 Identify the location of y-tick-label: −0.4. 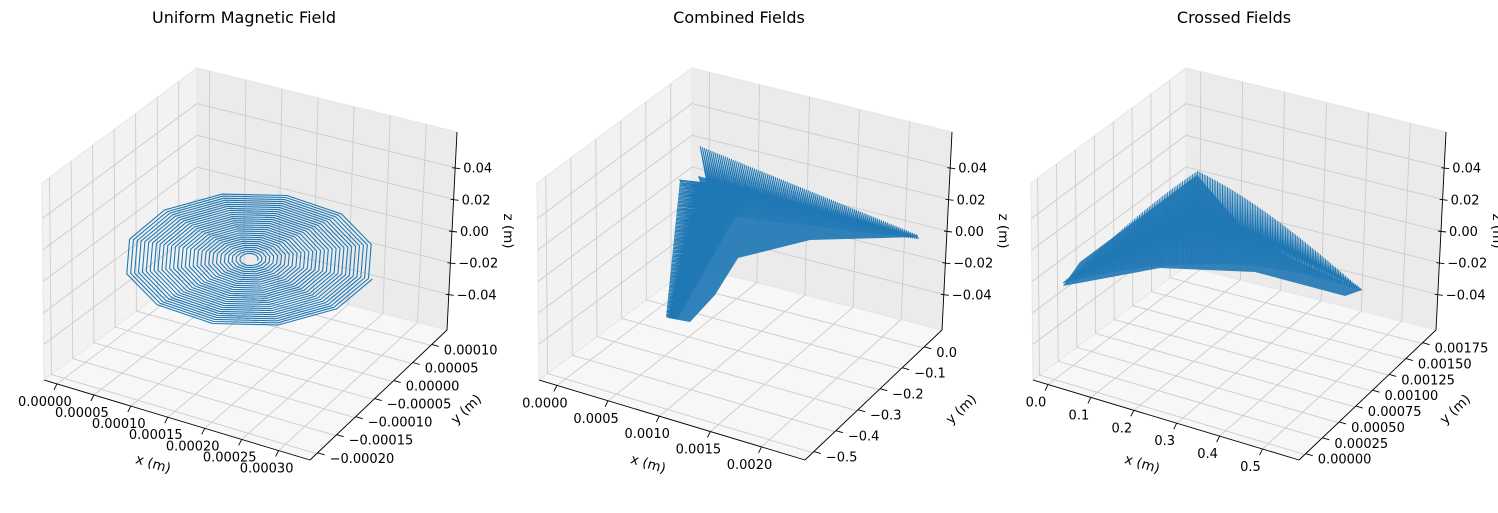
(864, 437).